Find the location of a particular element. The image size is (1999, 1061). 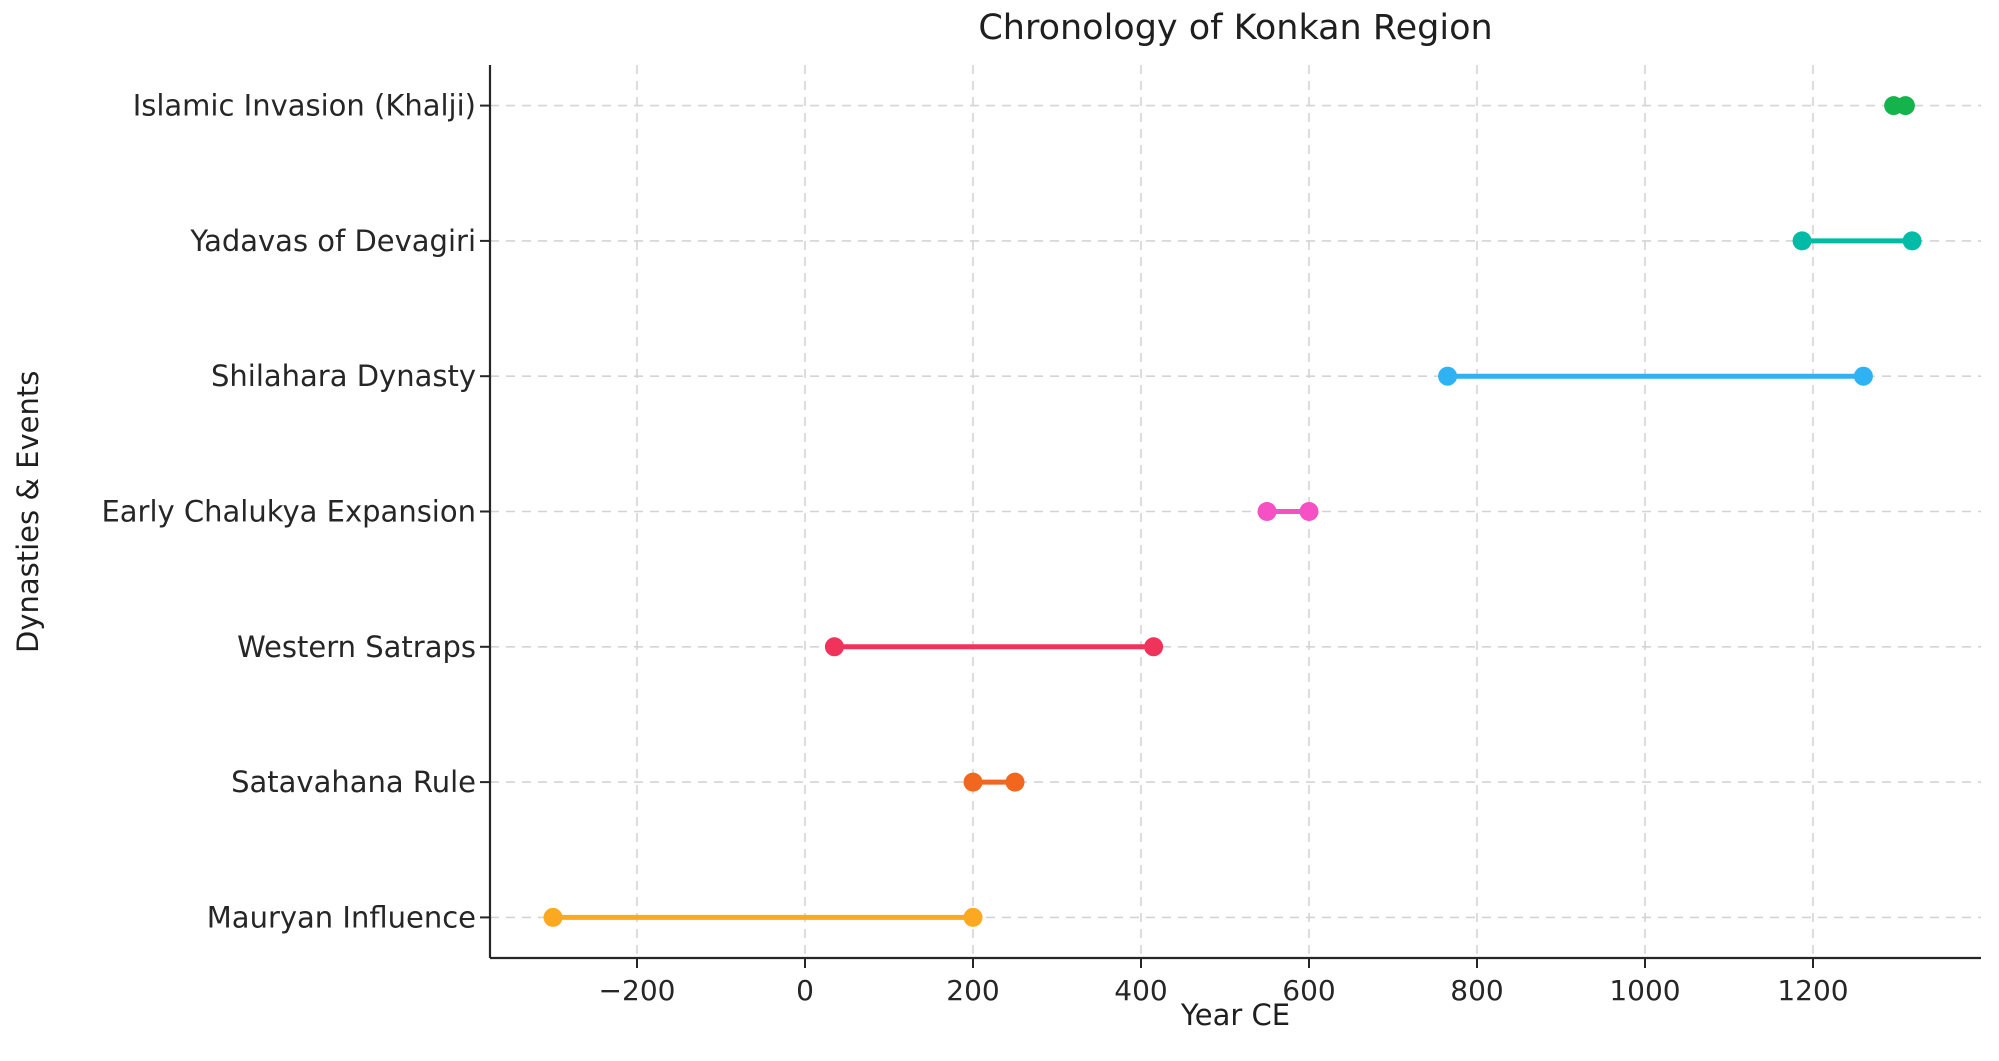

y-tick-label: Yadavas of Devagiri is located at coordinates (332, 241).